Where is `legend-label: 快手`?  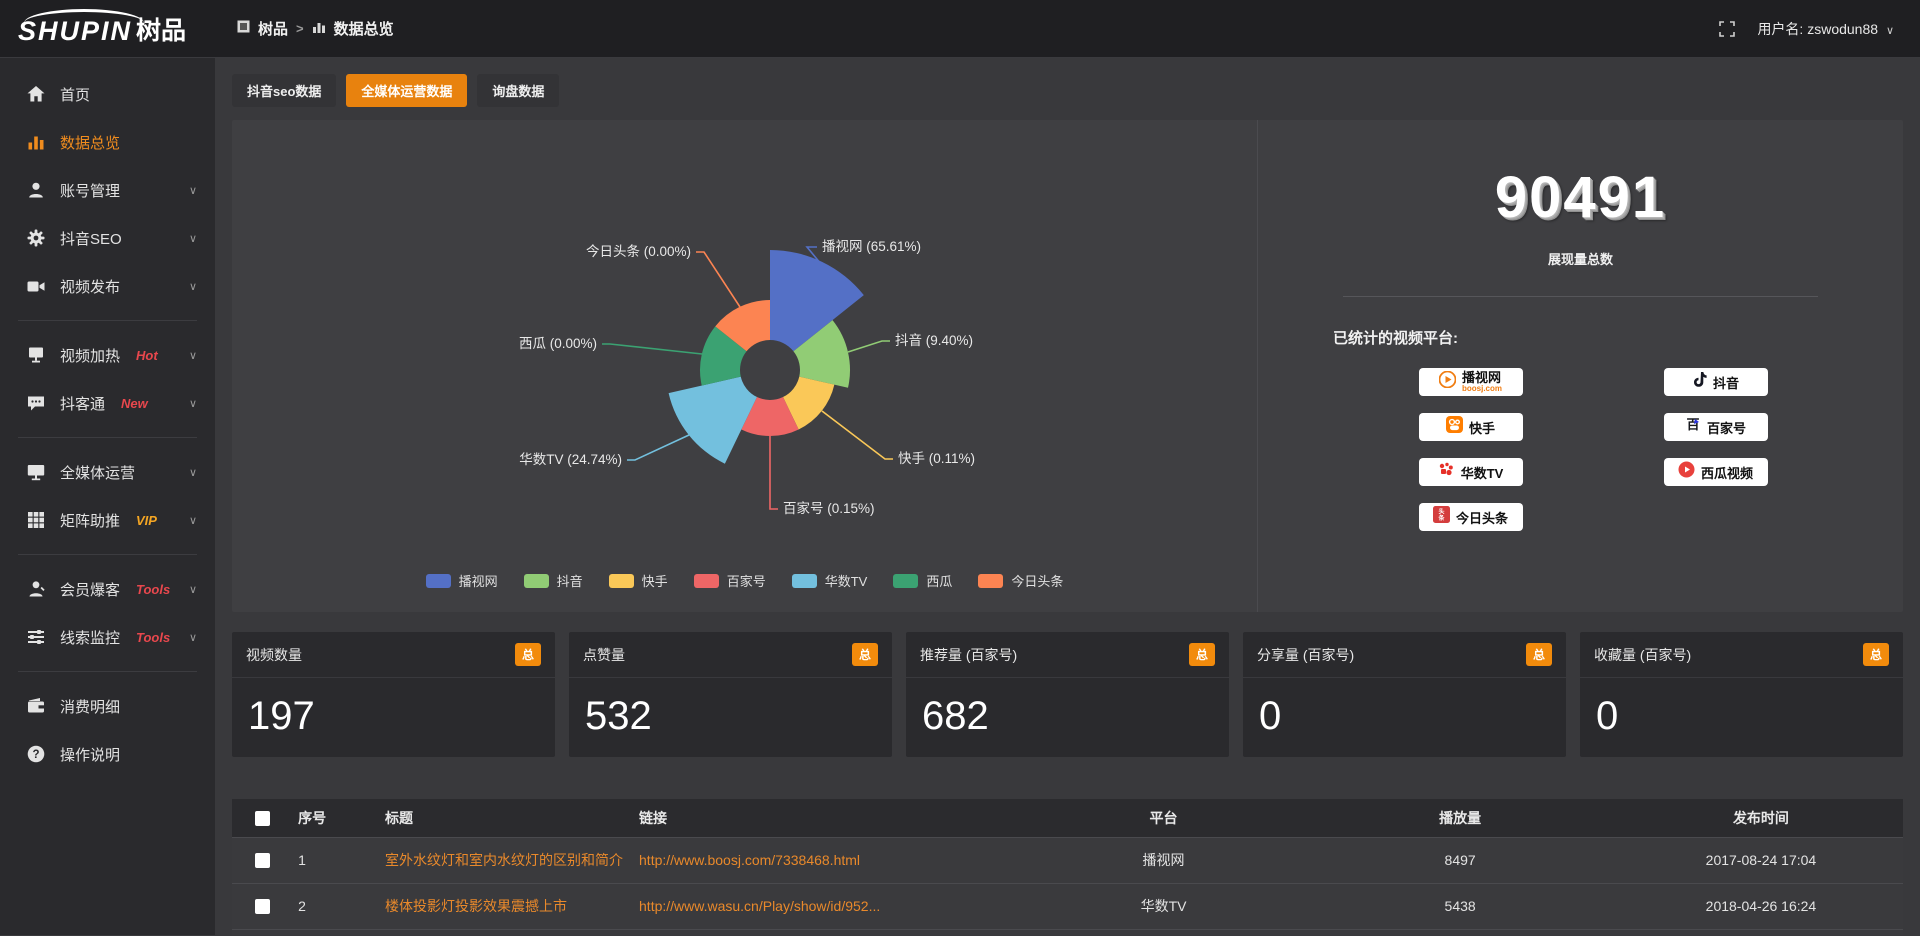
legend-label: 快手 is located at coordinates (654, 581).